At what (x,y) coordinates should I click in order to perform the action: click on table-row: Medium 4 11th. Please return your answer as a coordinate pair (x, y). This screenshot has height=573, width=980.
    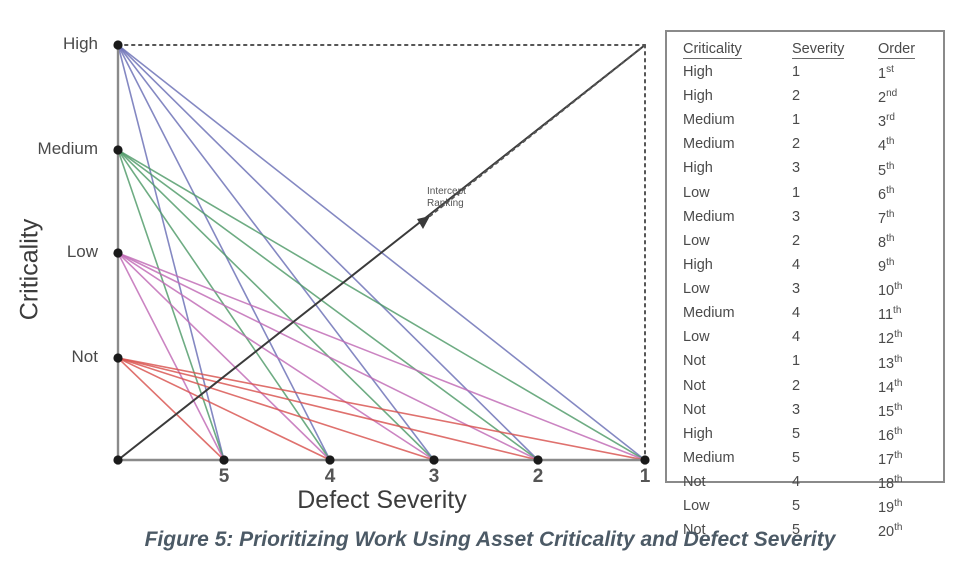
    Looking at the image, I should click on (805, 313).